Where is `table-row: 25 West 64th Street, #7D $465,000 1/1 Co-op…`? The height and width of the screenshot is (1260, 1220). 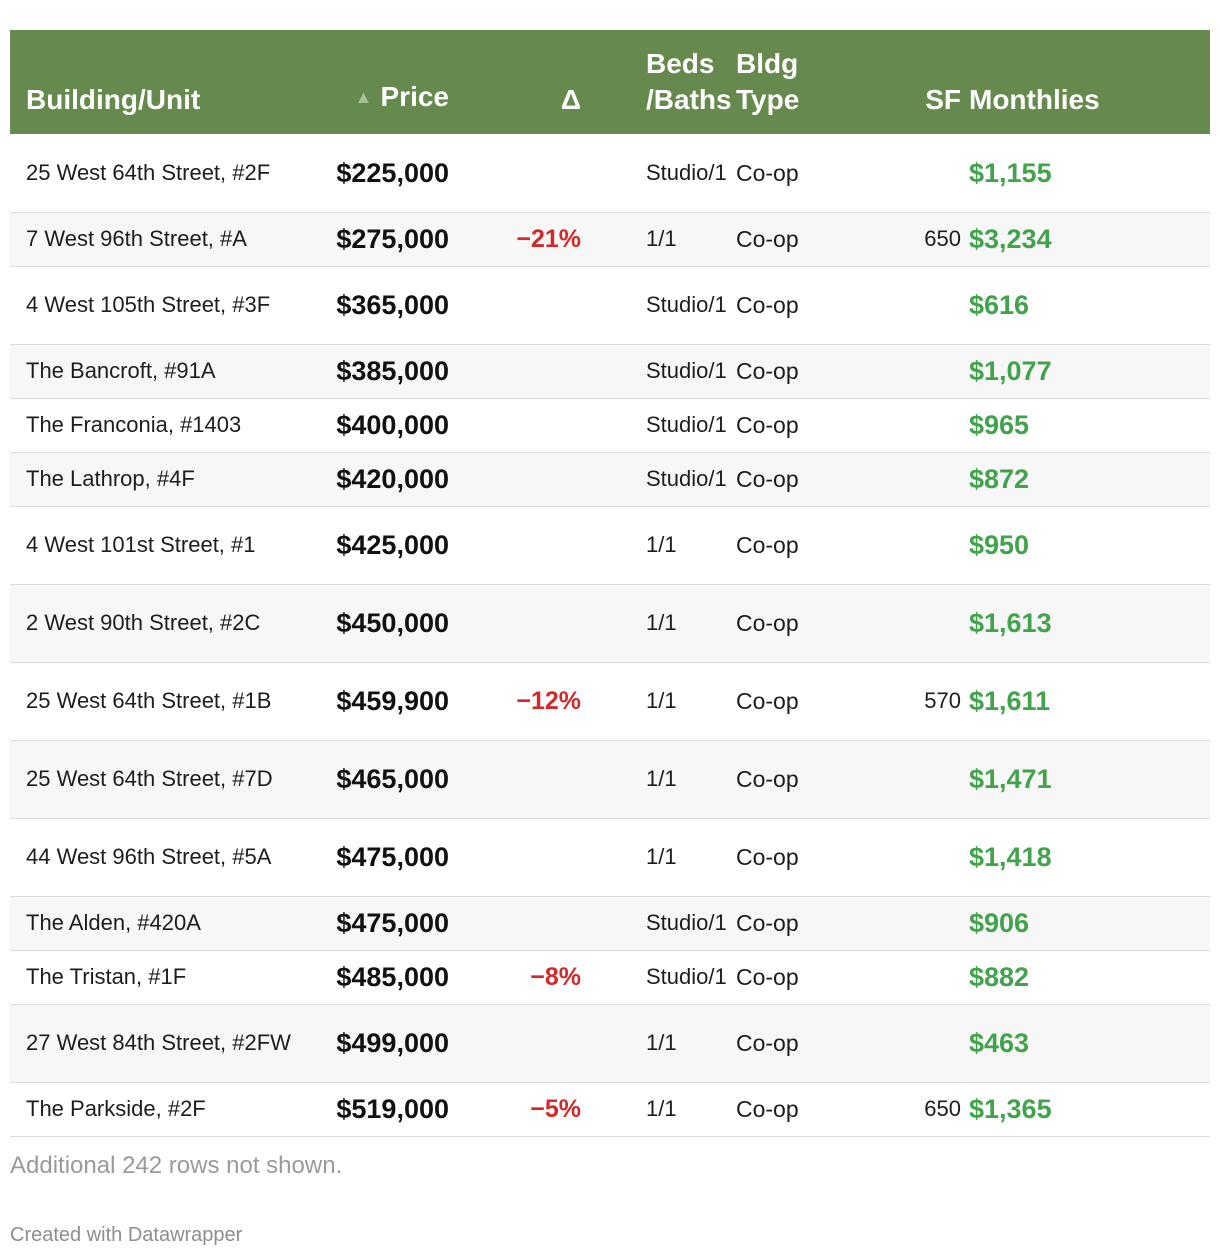
table-row: 25 West 64th Street, #7D $465,000 1/1 Co-op… is located at coordinates (610, 779).